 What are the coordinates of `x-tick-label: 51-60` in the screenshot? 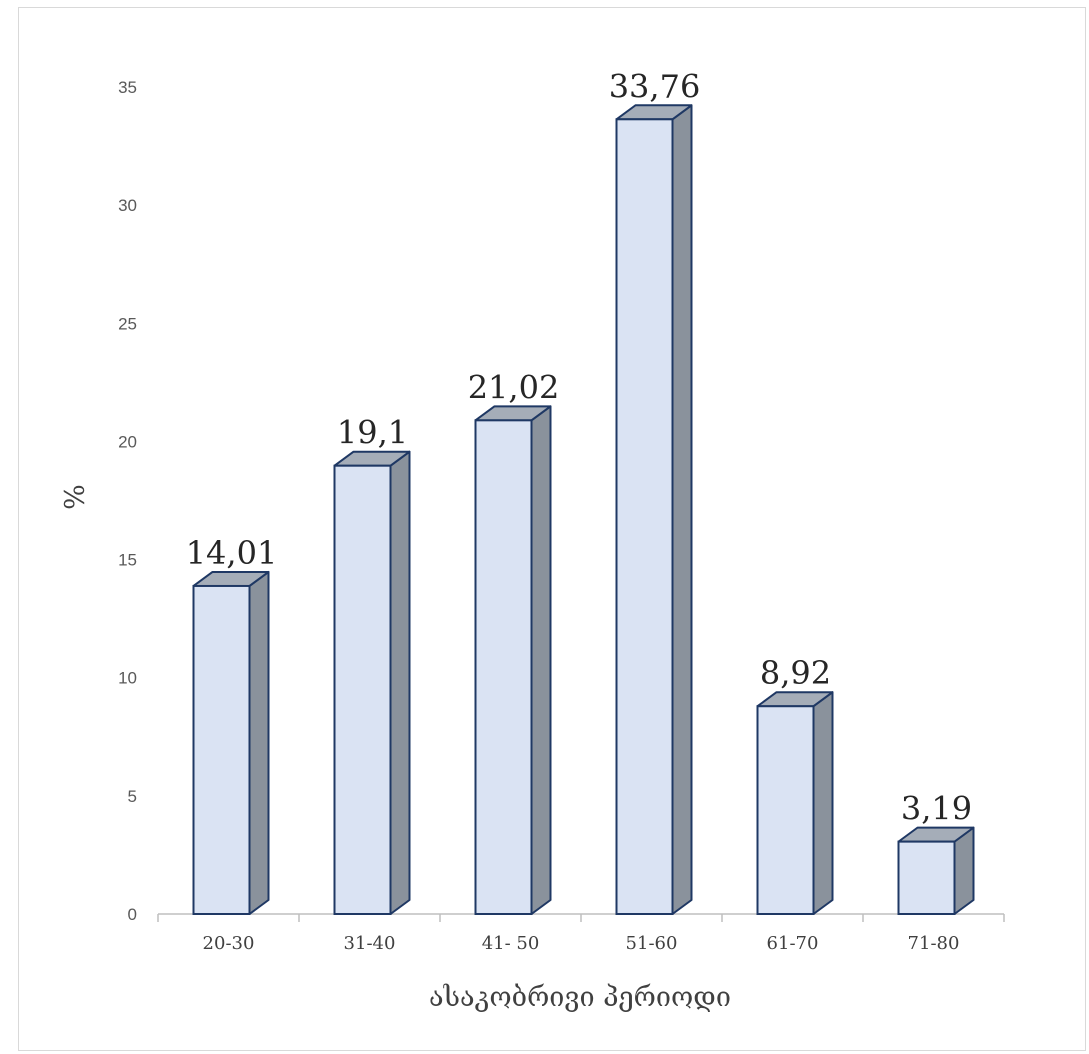 It's located at (652, 943).